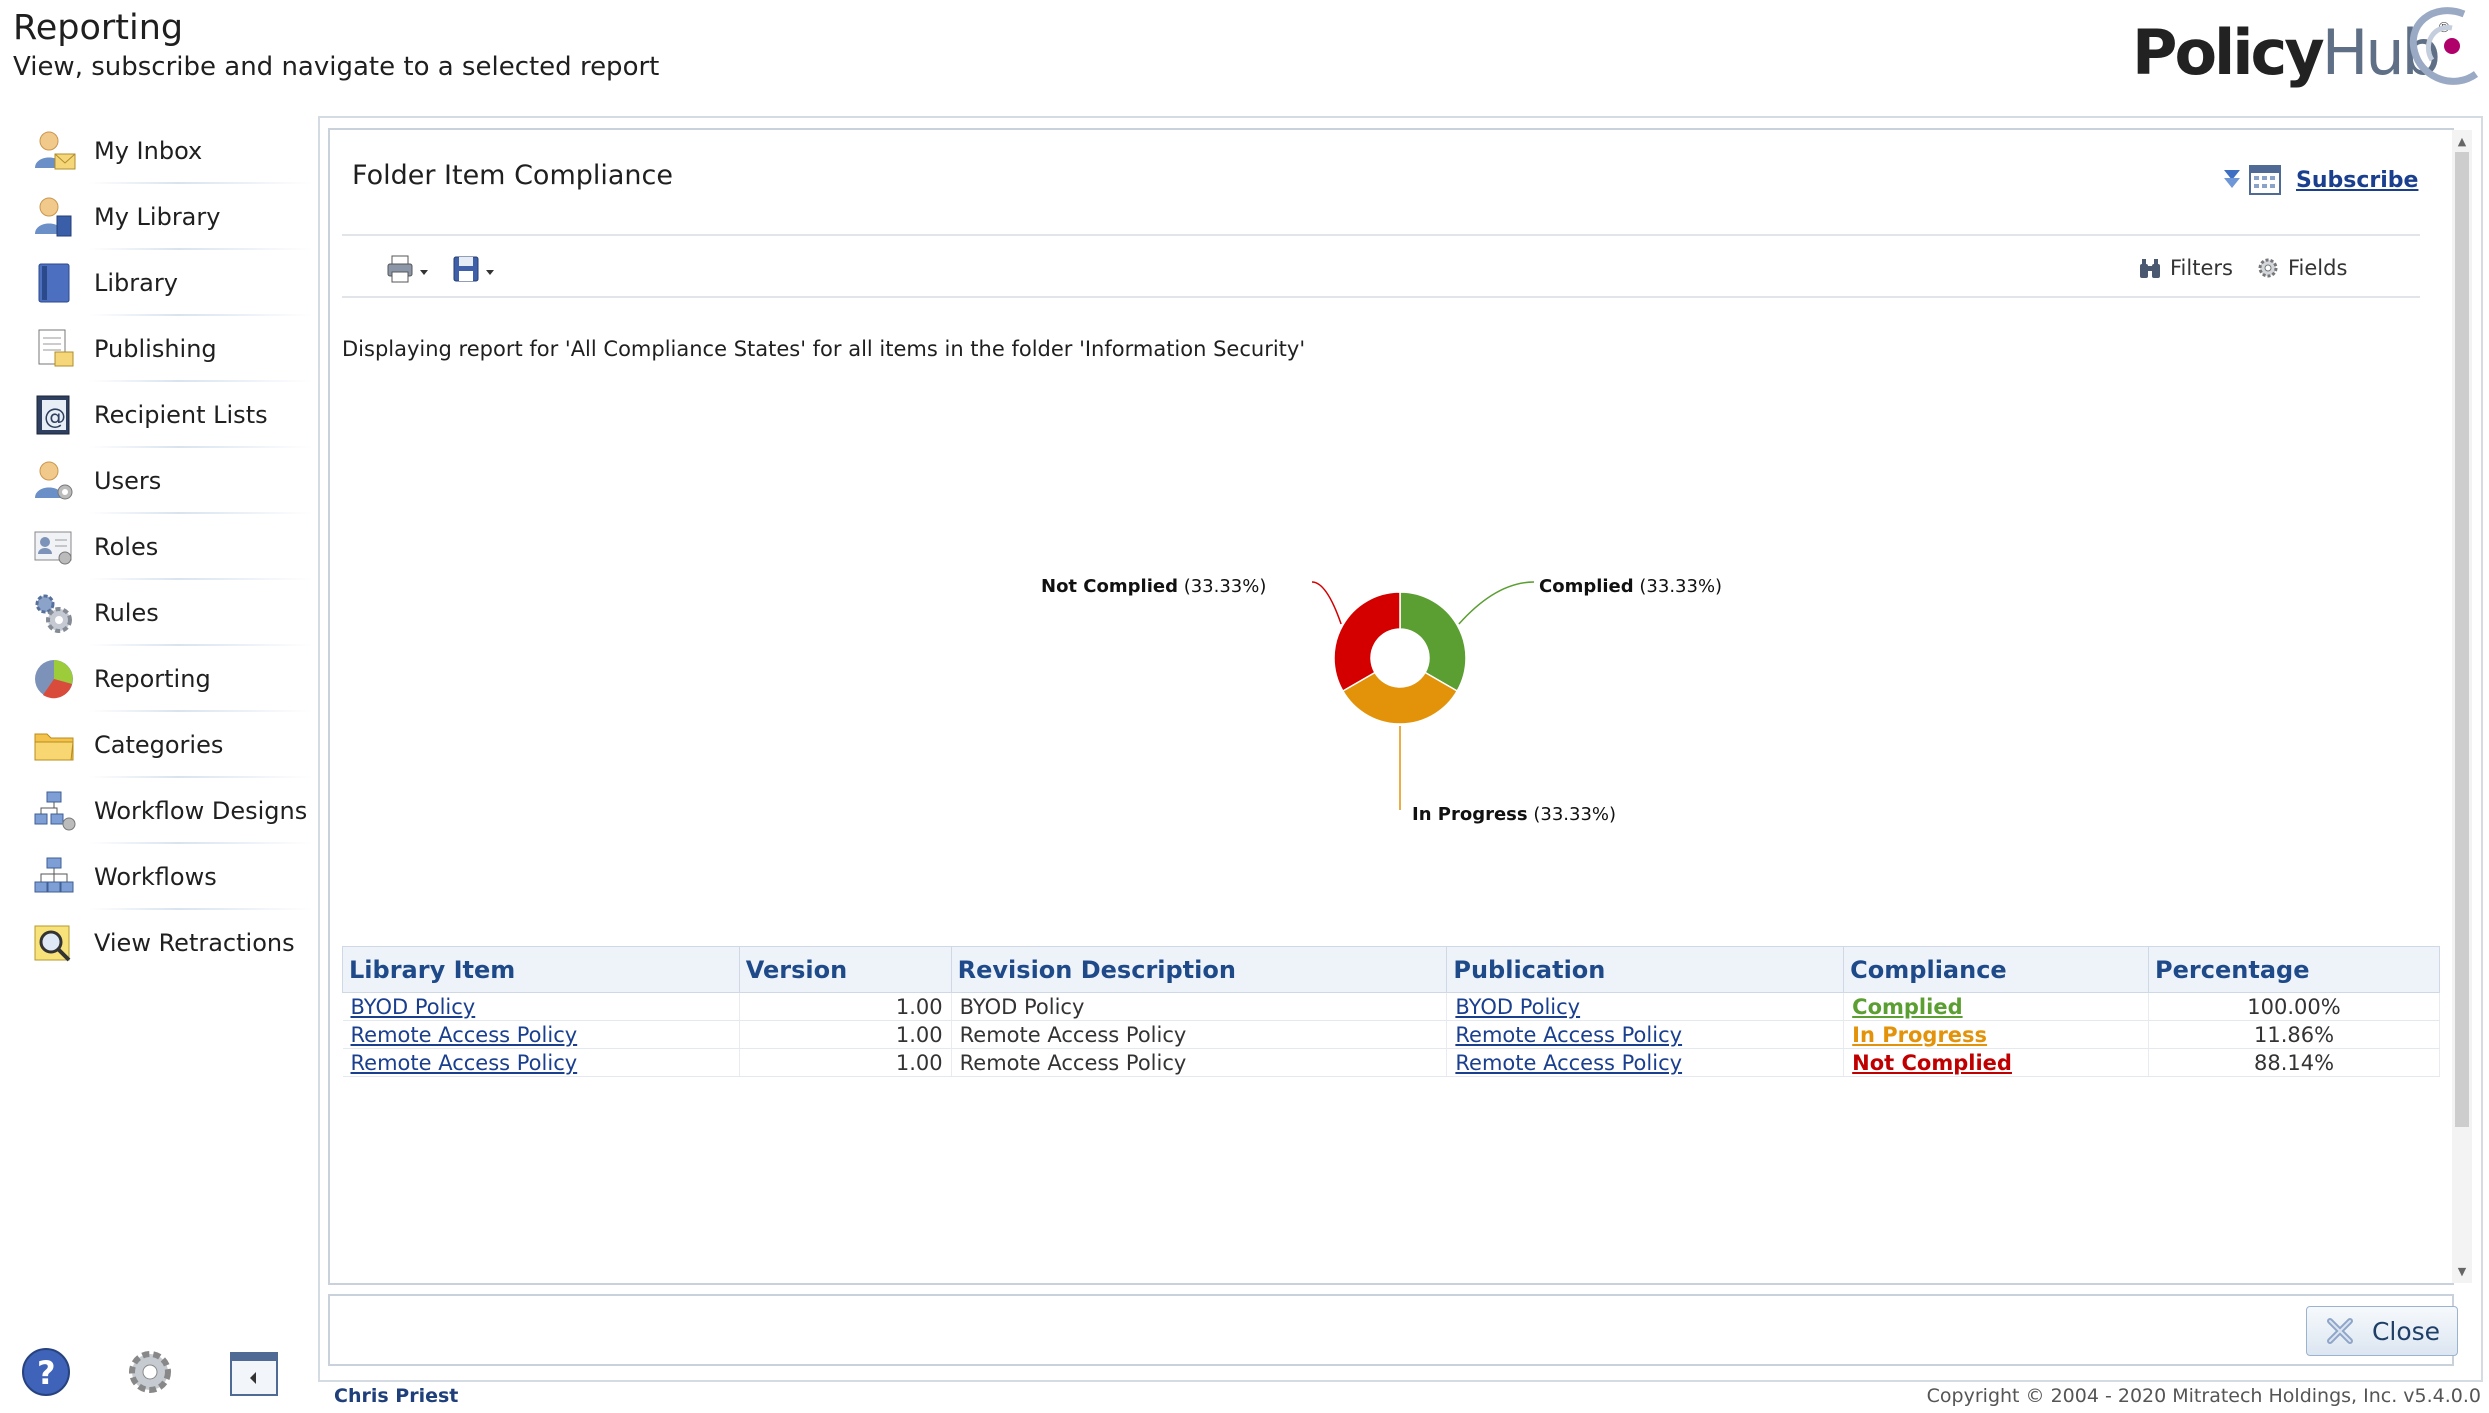 The image size is (2489, 1413). I want to click on chart-label-complied: Complied (33.33%), so click(1630, 586).